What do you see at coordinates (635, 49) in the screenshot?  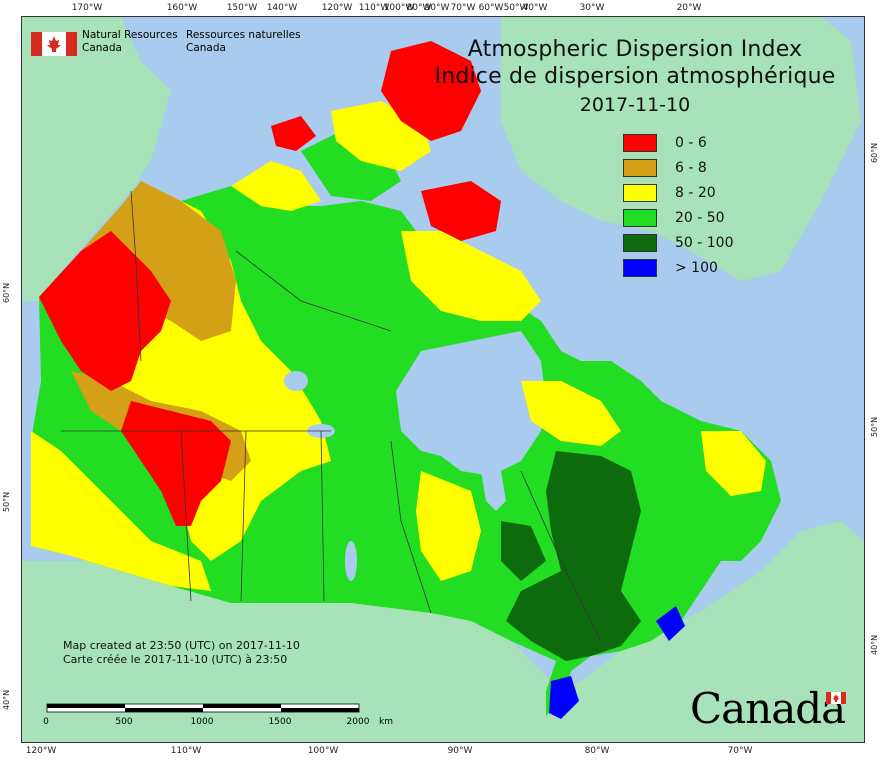 I see `map-title-en: Atmospheric Dispersion Index` at bounding box center [635, 49].